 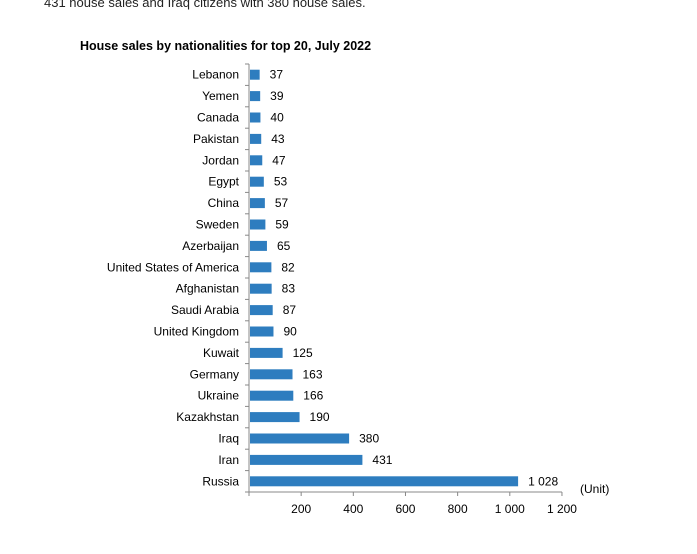 I want to click on category-label: Germany, so click(x=214, y=374).